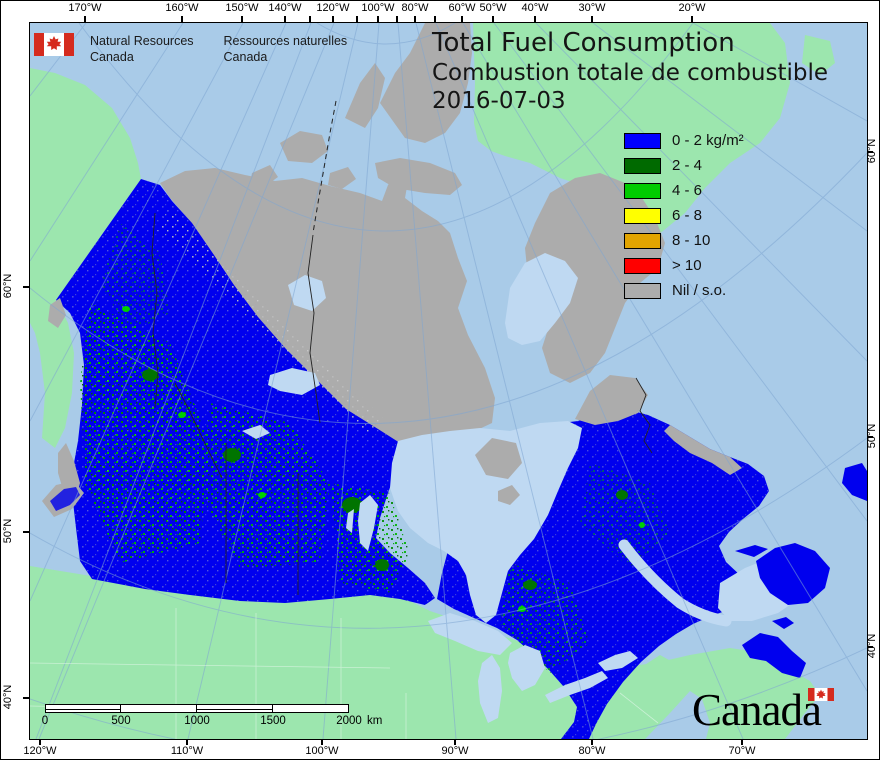  What do you see at coordinates (535, 8) in the screenshot?
I see `longitude-label: 40°W` at bounding box center [535, 8].